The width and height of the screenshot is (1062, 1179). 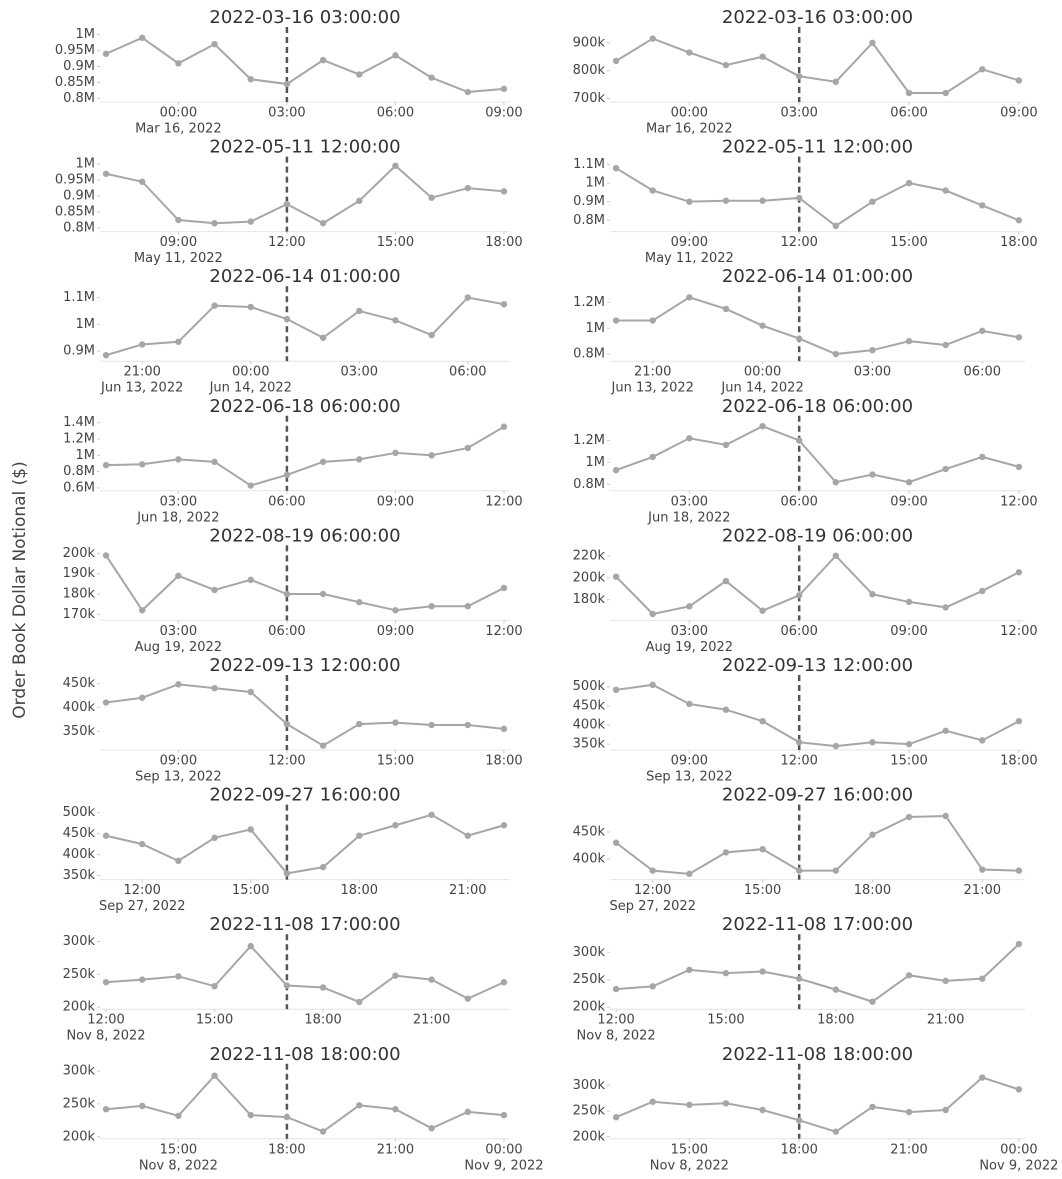 What do you see at coordinates (79, 66) in the screenshot?
I see `y-tick-label: 0.9M` at bounding box center [79, 66].